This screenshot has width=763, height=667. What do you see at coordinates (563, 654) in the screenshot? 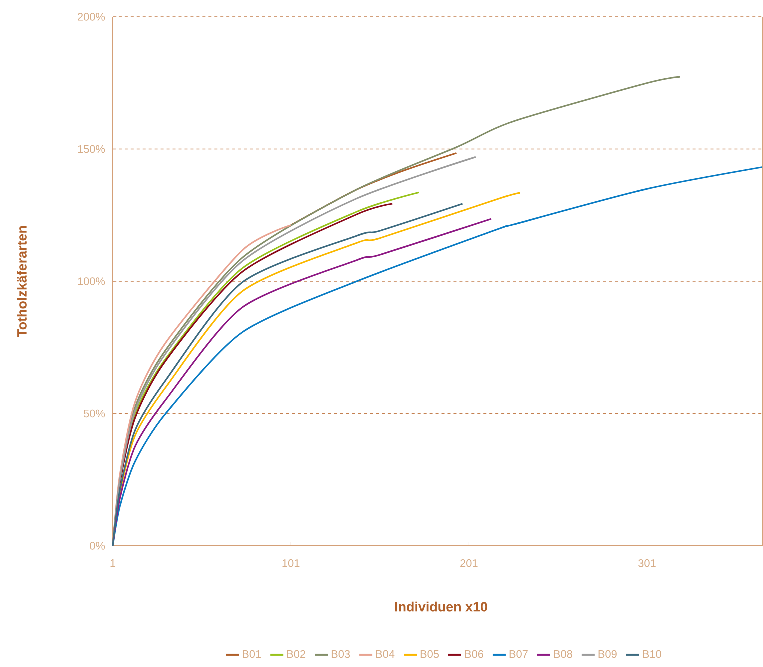
I see `legend-label: B08` at bounding box center [563, 654].